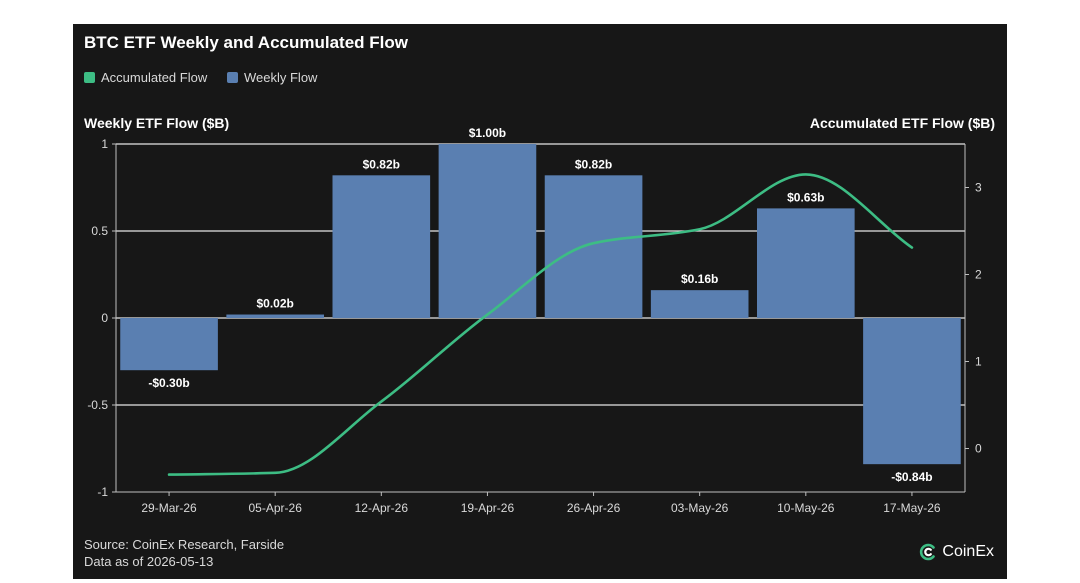 The image size is (1080, 583). Describe the element at coordinates (699, 279) in the screenshot. I see `bar-data-label: $0.16b` at that location.